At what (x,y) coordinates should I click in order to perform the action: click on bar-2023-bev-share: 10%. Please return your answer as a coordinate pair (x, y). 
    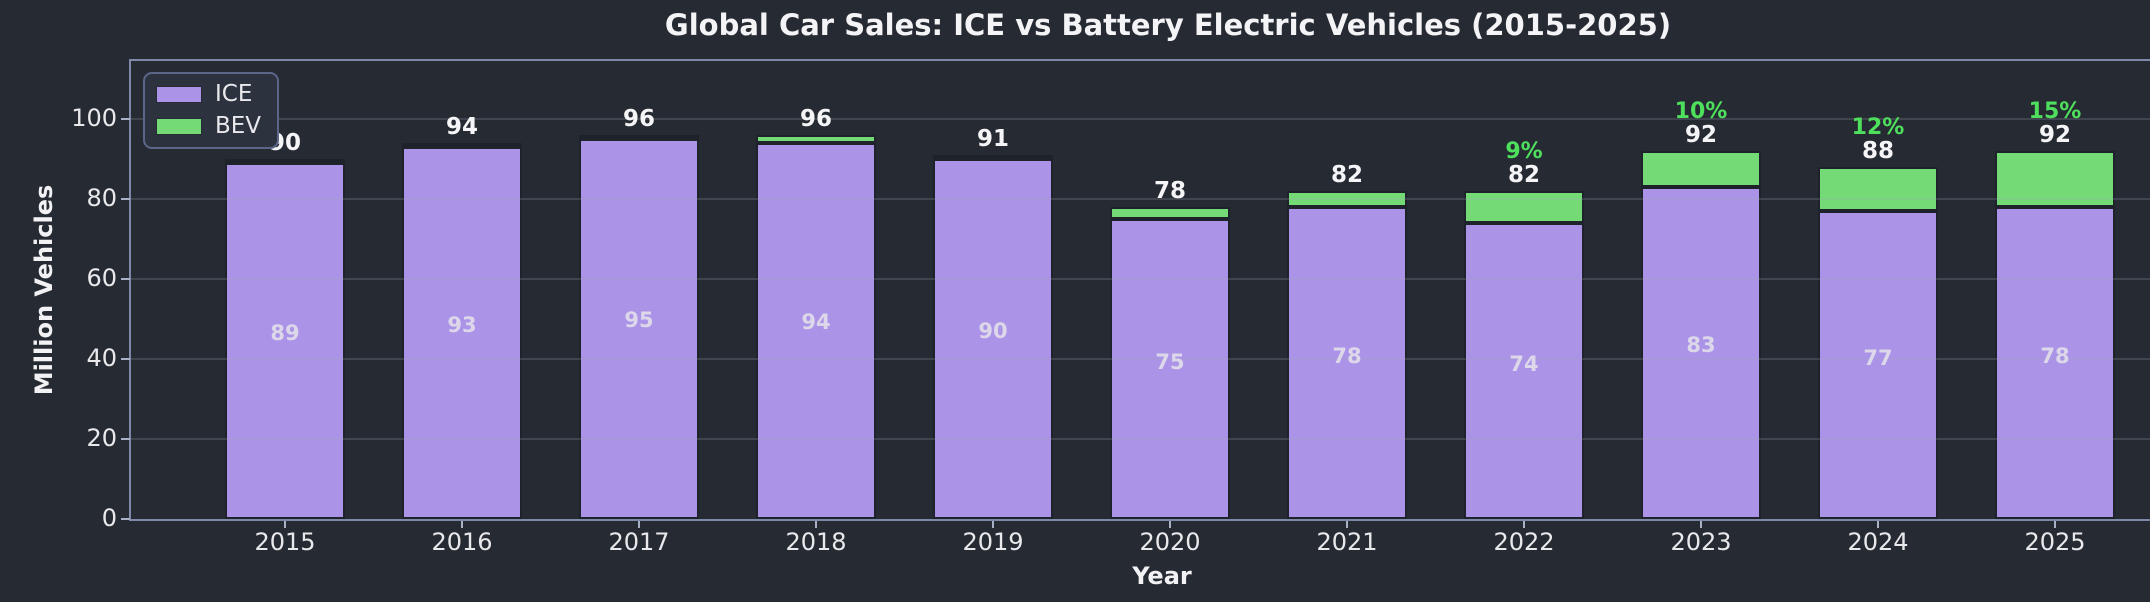
    Looking at the image, I should click on (1701, 111).